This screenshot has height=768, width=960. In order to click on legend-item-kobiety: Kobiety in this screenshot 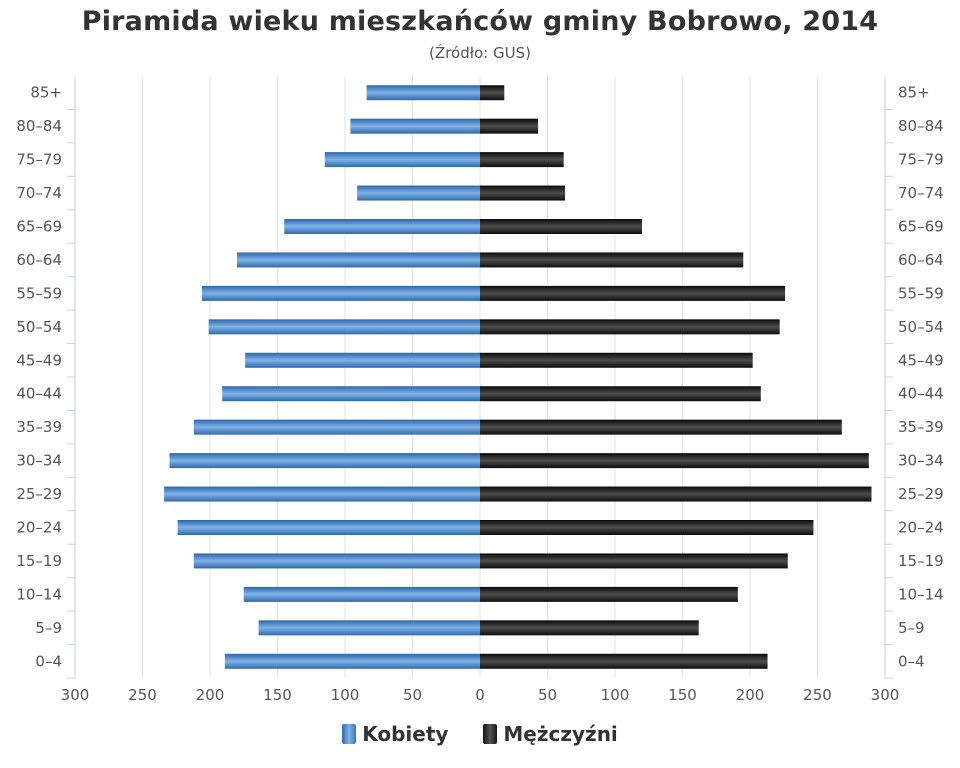, I will do `click(395, 734)`.